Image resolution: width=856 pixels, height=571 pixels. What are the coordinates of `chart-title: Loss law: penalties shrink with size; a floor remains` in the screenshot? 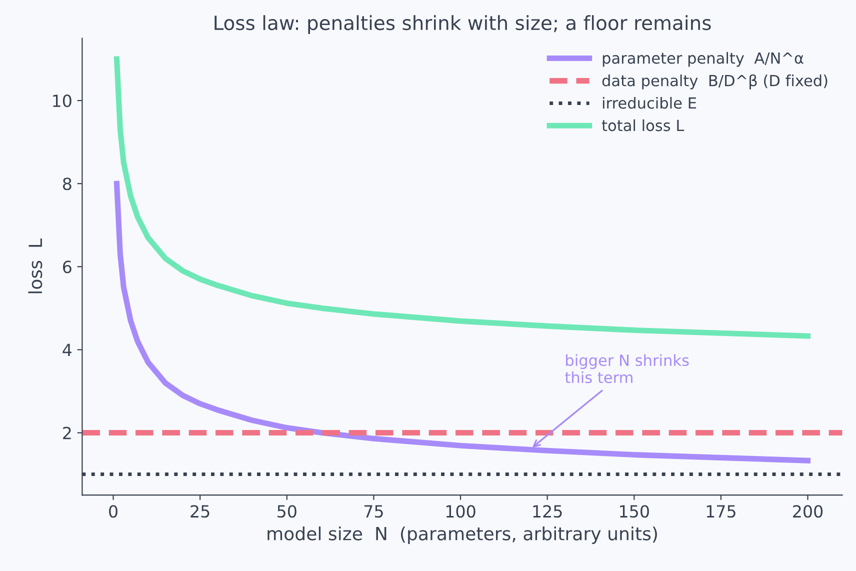 It's located at (462, 24).